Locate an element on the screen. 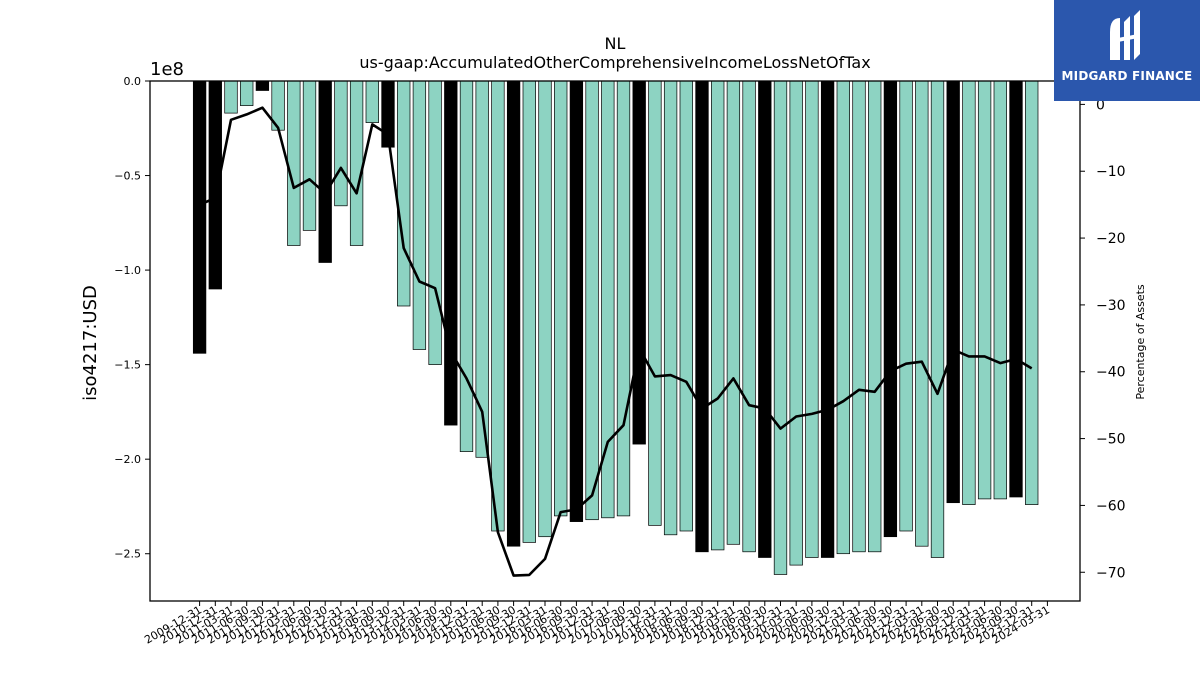 This screenshot has width=1200, height=675. y-tick-label: −2.5 is located at coordinates (127, 554).